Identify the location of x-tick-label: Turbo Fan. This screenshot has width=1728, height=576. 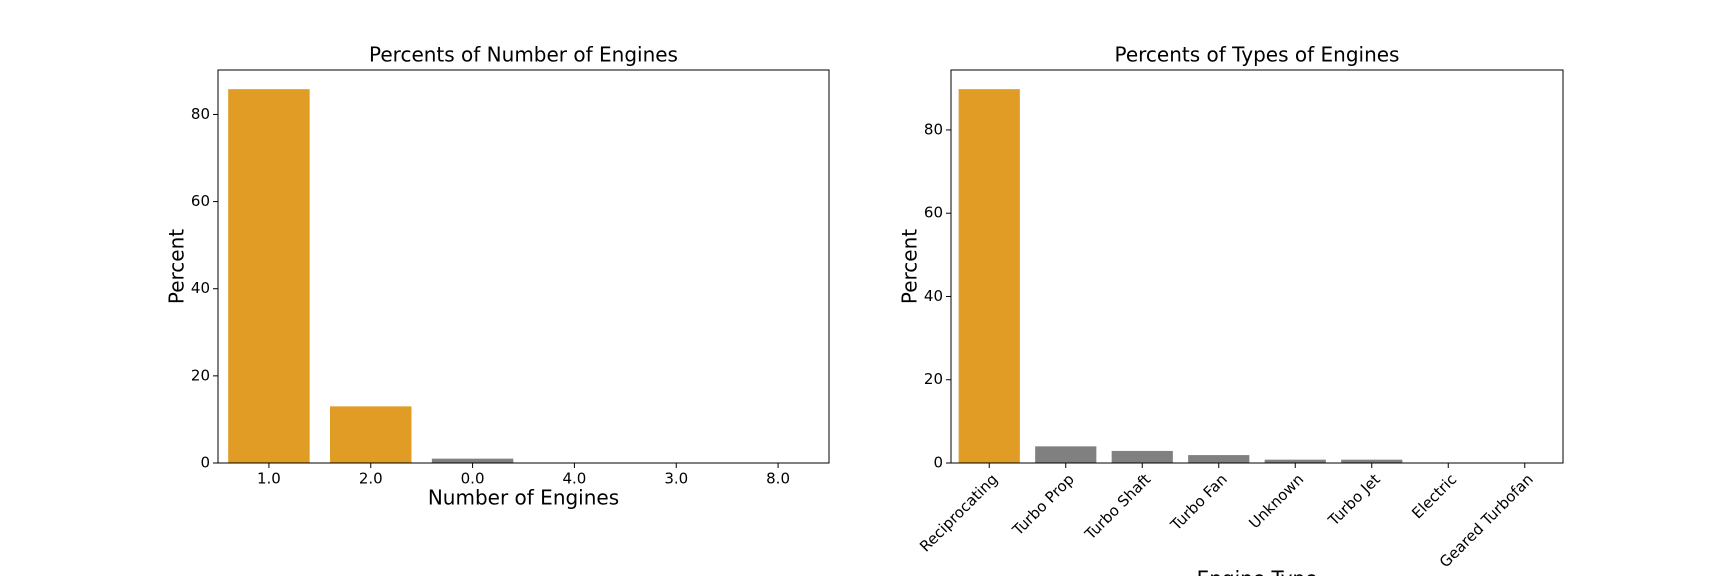
(1198, 502).